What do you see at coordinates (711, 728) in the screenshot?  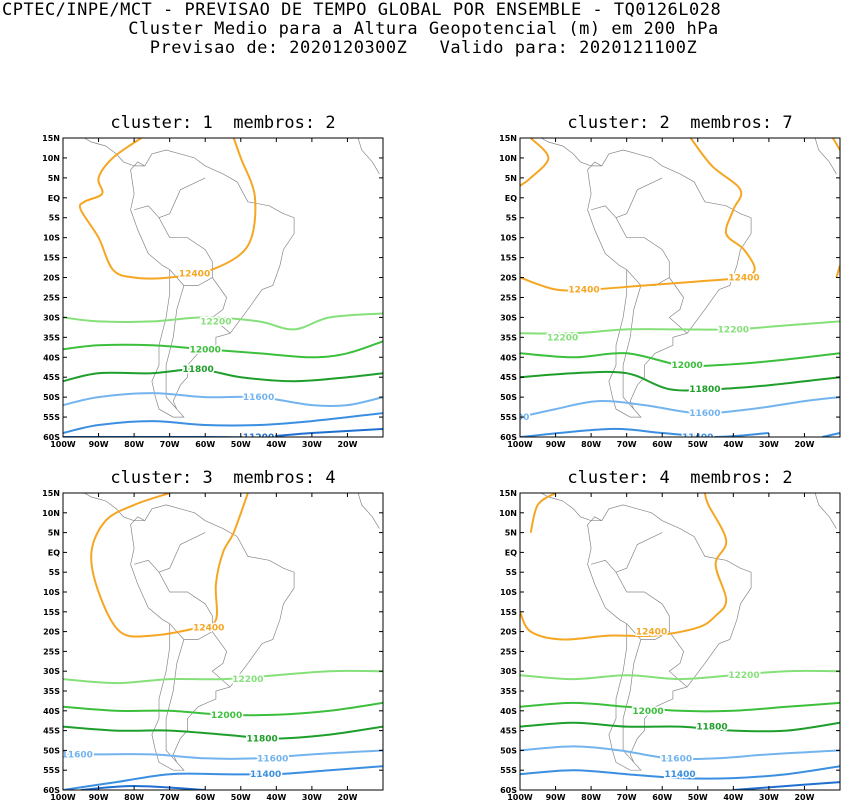 I see `contour-label: 11800` at bounding box center [711, 728].